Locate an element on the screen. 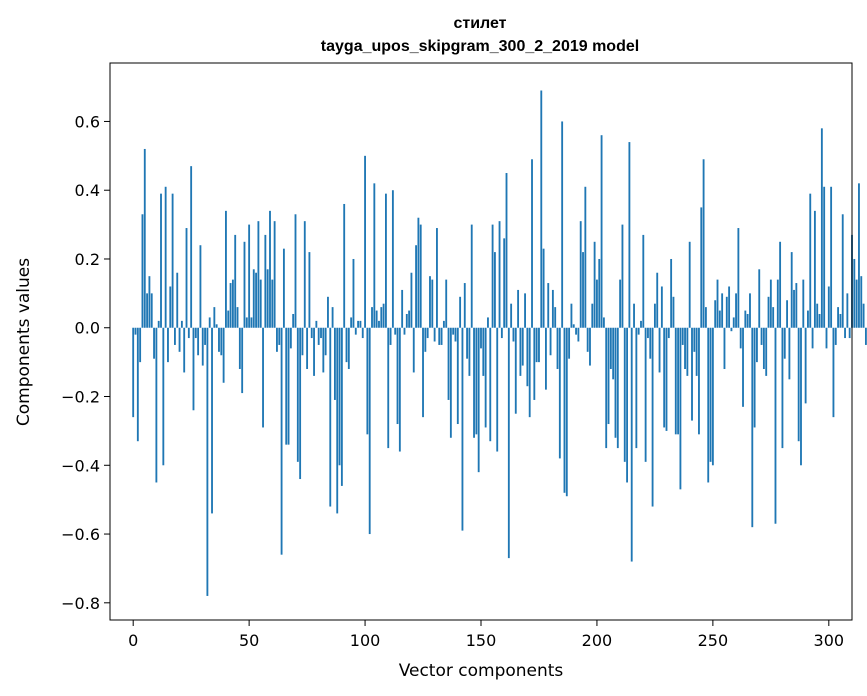 This screenshot has height=696, width=867. chart-title-line1: стилет is located at coordinates (479, 23).